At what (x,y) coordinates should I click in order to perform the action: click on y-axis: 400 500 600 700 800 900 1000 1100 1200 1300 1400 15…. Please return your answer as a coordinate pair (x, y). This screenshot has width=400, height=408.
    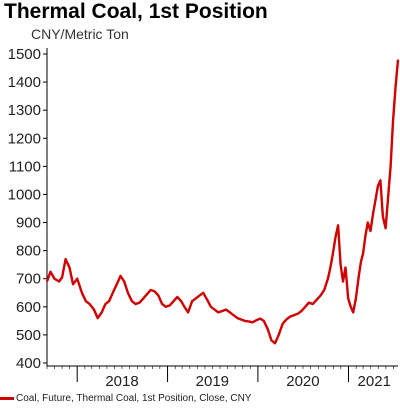
    Looking at the image, I should click on (28, 209).